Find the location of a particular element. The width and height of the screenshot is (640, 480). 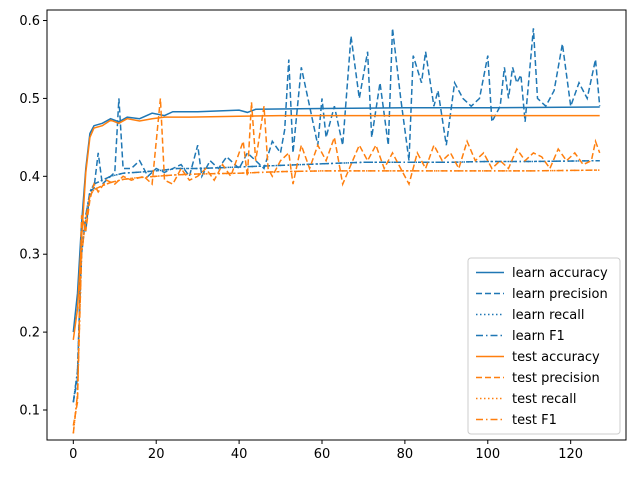

y-tick-label: 0.1 is located at coordinates (29, 411).